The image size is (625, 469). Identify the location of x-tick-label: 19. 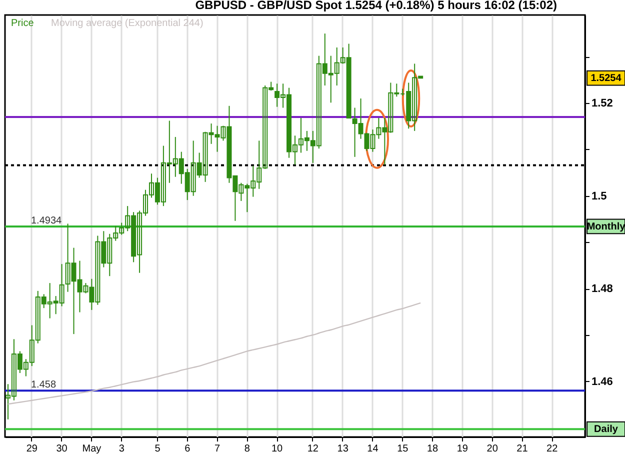
(462, 449).